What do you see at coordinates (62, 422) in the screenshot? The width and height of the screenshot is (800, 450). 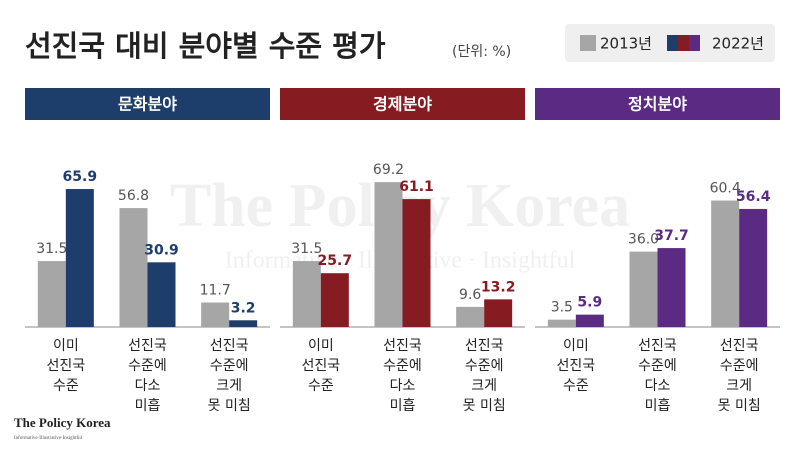 I see `logo: The Policy Korea` at bounding box center [62, 422].